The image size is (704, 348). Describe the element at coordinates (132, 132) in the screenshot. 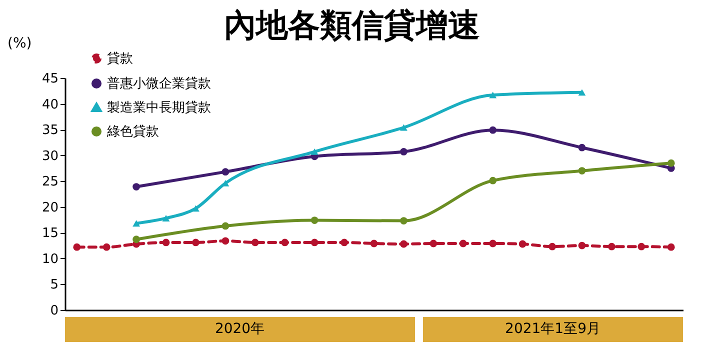

I see `legend-label: 綠色貸款` at that location.